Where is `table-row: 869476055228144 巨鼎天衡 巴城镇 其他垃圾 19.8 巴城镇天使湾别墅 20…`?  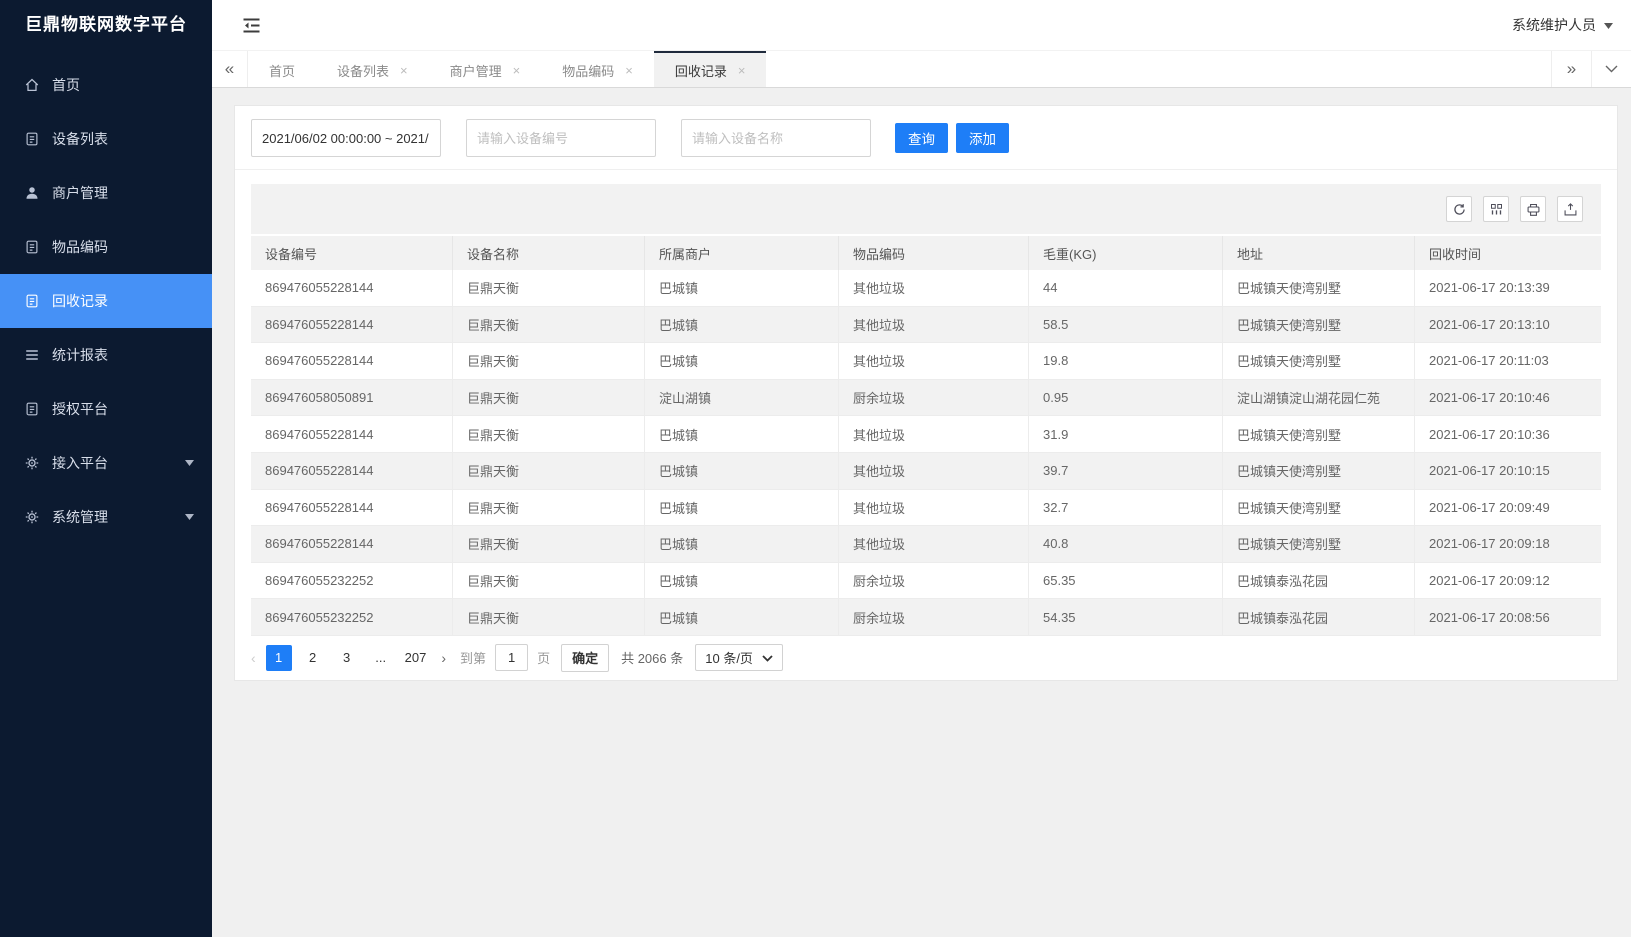
table-row: 869476055228144 巨鼎天衡 巴城镇 其他垃圾 19.8 巴城镇天使湾别墅 20… is located at coordinates (926, 361).